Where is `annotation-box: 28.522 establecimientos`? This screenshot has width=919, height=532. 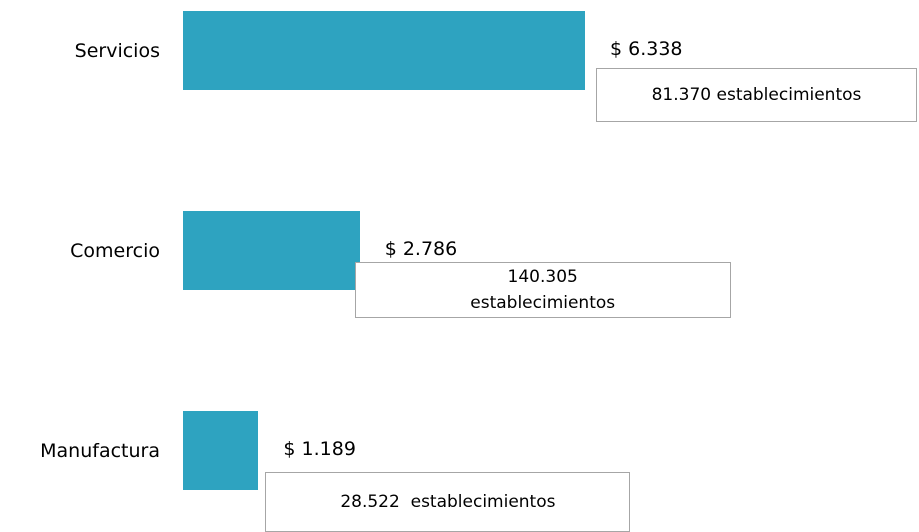
annotation-box: 28.522 establecimientos is located at coordinates (448, 502).